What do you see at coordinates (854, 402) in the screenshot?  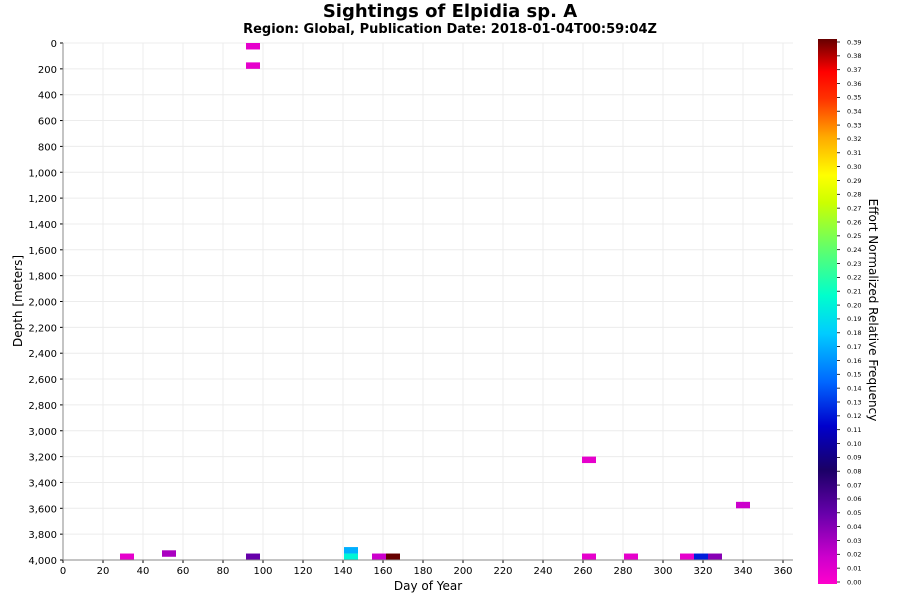 I see `colorbar-tick-label: 0.13` at bounding box center [854, 402].